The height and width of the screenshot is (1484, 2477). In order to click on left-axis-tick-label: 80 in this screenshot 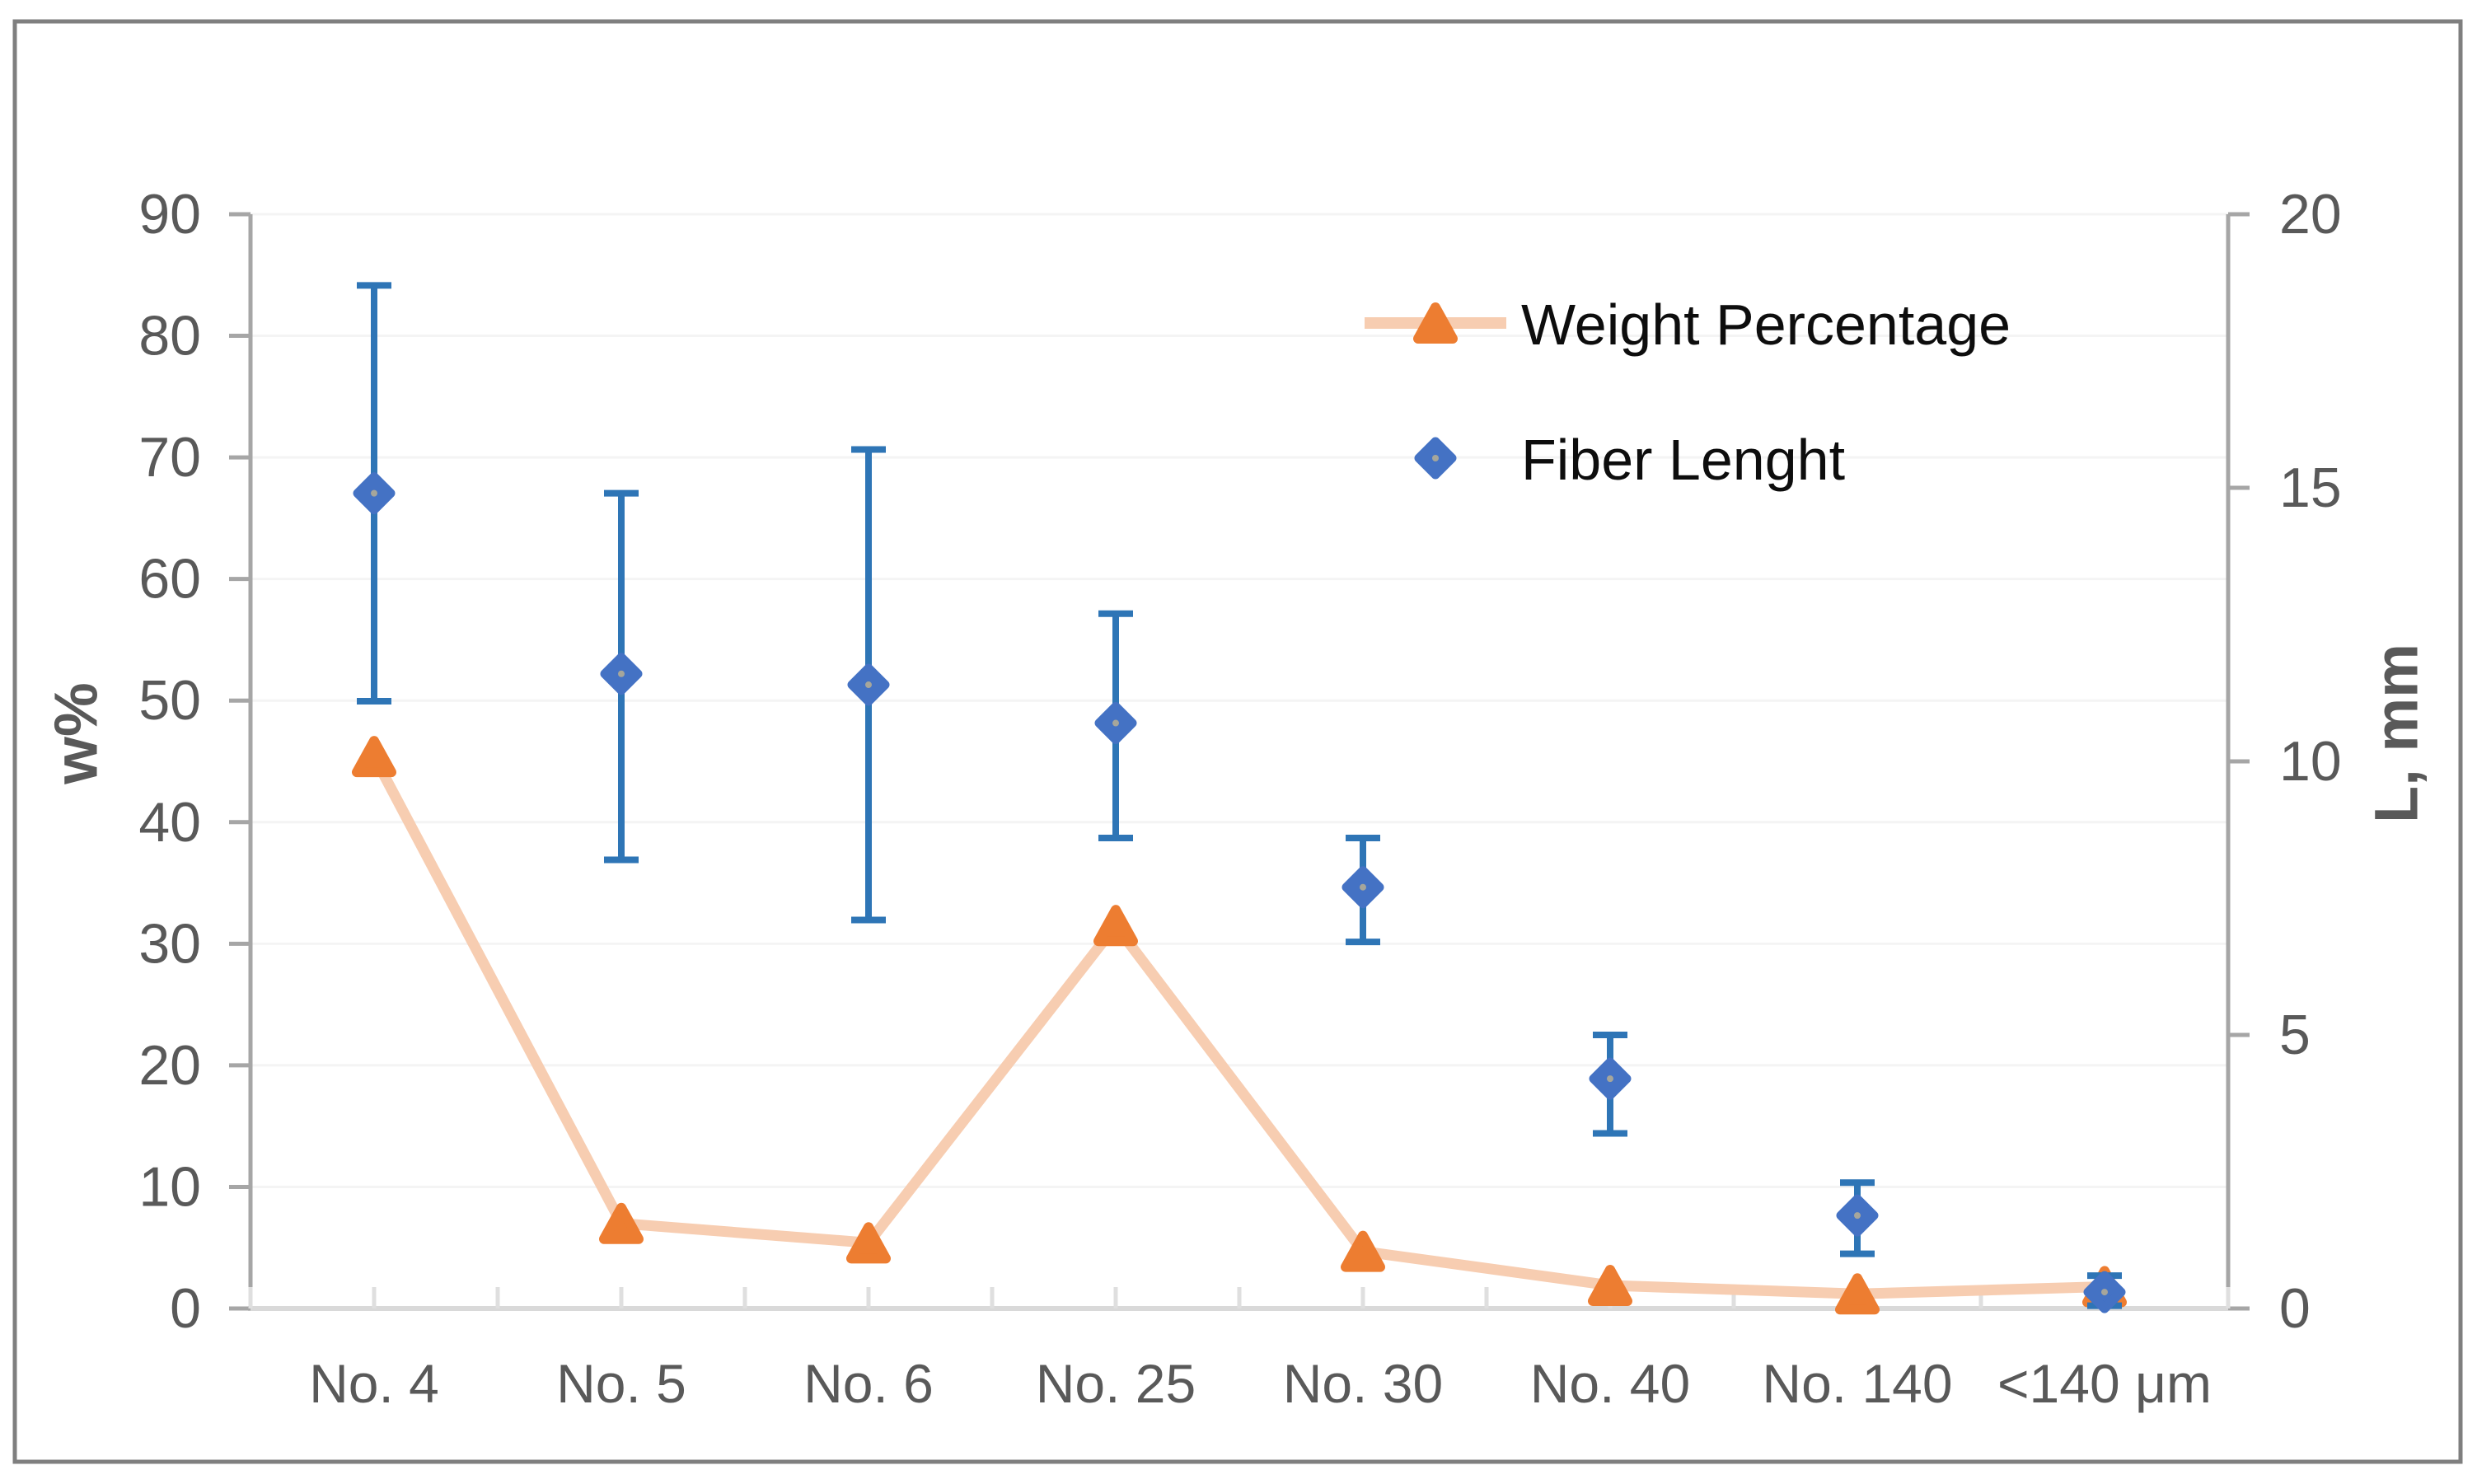, I will do `click(169, 336)`.